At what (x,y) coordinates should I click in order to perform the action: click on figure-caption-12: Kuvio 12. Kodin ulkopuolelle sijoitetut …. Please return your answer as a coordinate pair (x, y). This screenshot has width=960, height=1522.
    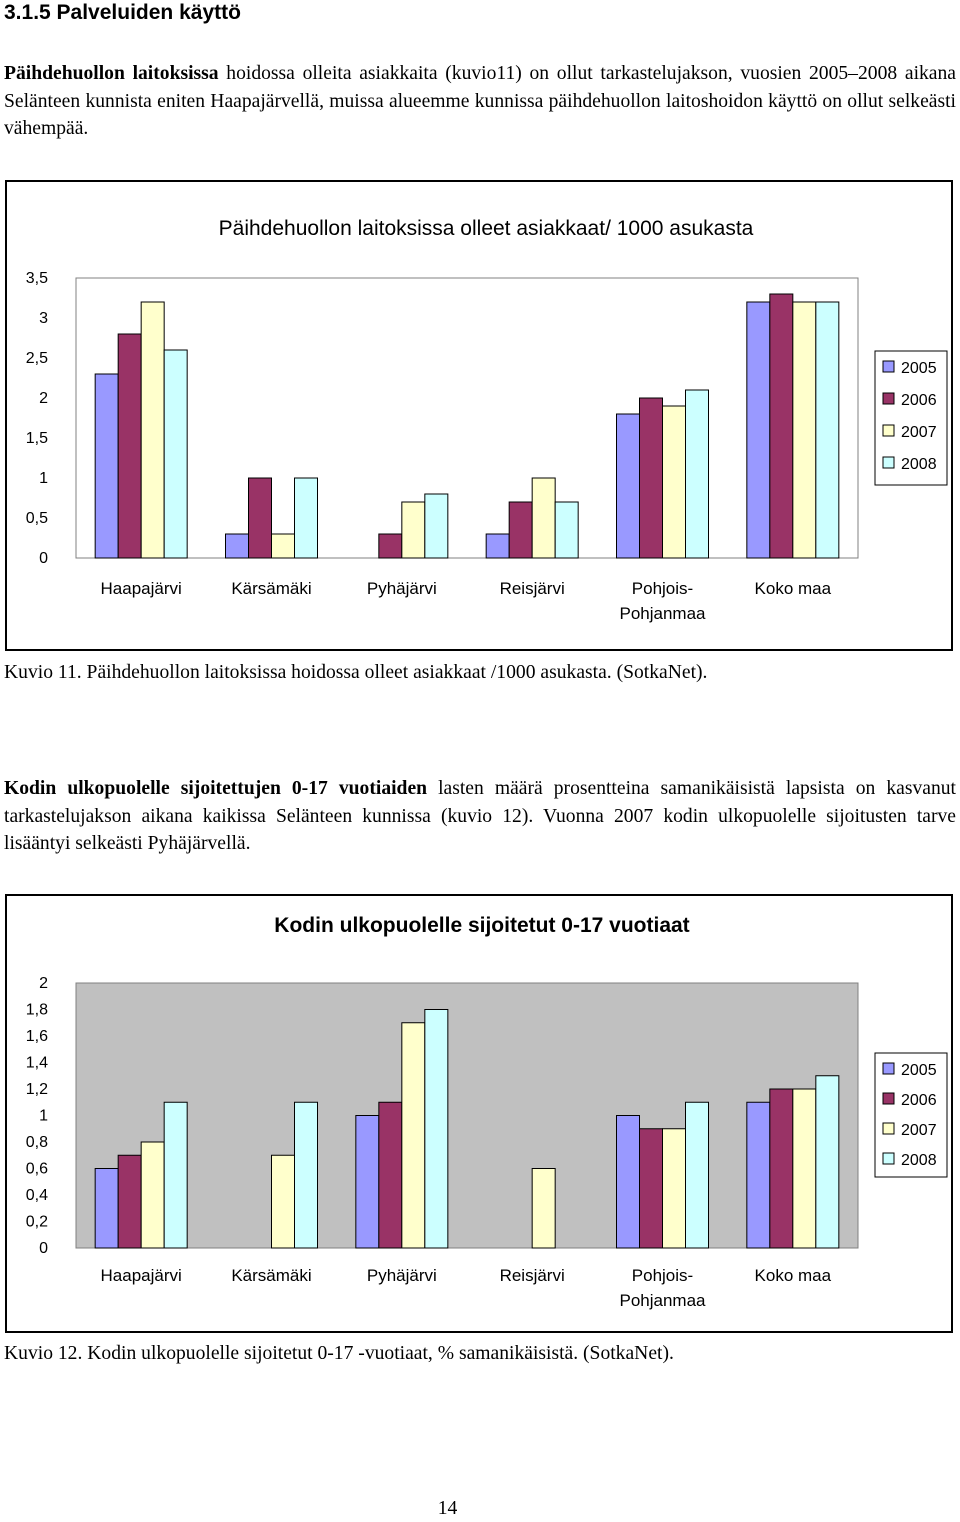
    Looking at the image, I should click on (339, 1353).